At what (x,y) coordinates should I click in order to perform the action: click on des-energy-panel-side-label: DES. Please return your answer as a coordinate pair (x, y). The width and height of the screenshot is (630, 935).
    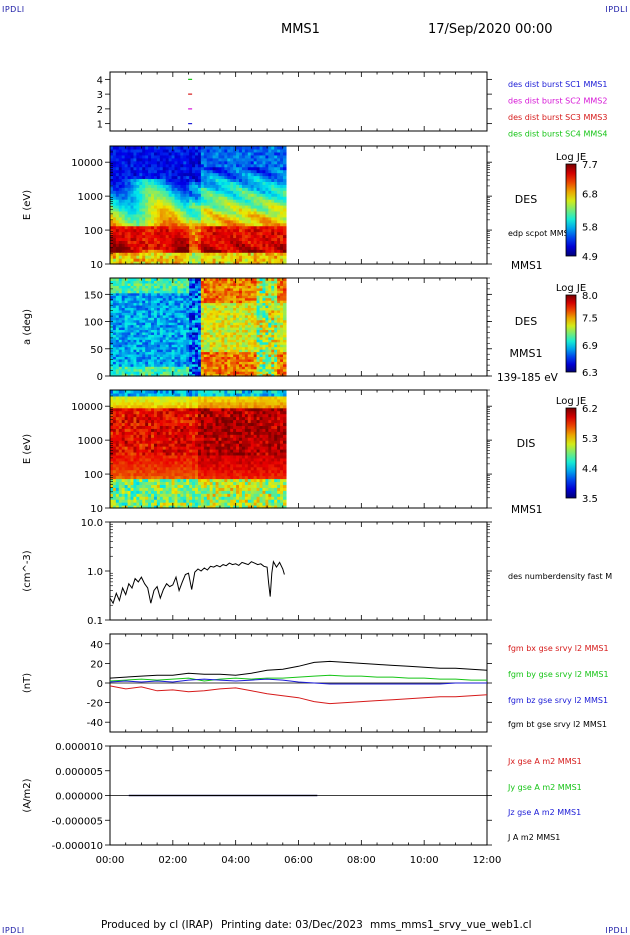
    Looking at the image, I should click on (526, 199).